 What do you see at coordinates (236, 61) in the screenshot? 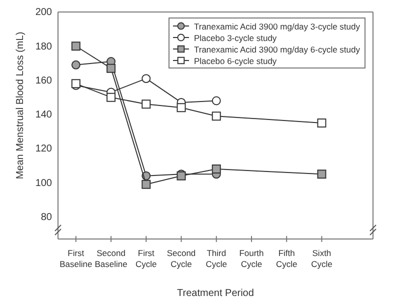
I see `legend-label: Placebo 6-cycle study` at bounding box center [236, 61].